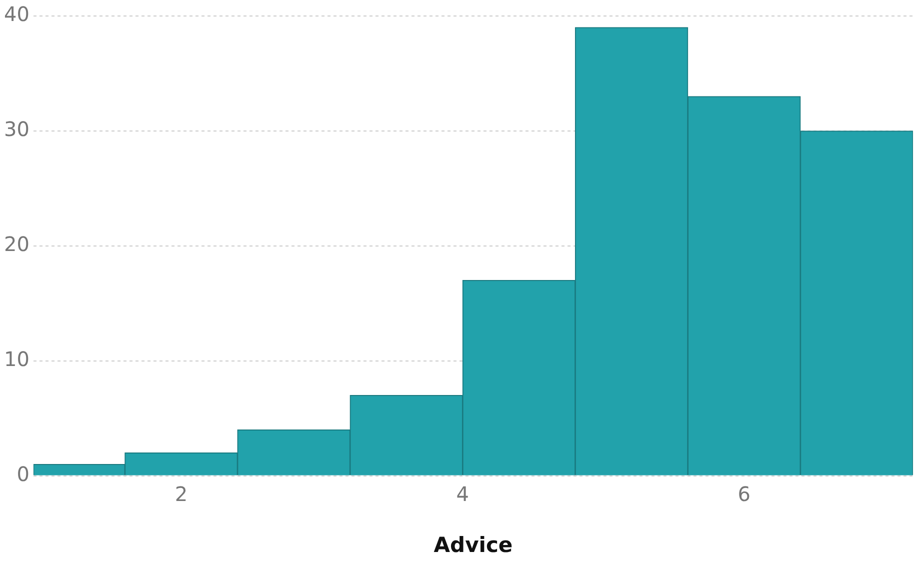 The image size is (914, 563). What do you see at coordinates (181, 494) in the screenshot?
I see `x-tick-label: 2` at bounding box center [181, 494].